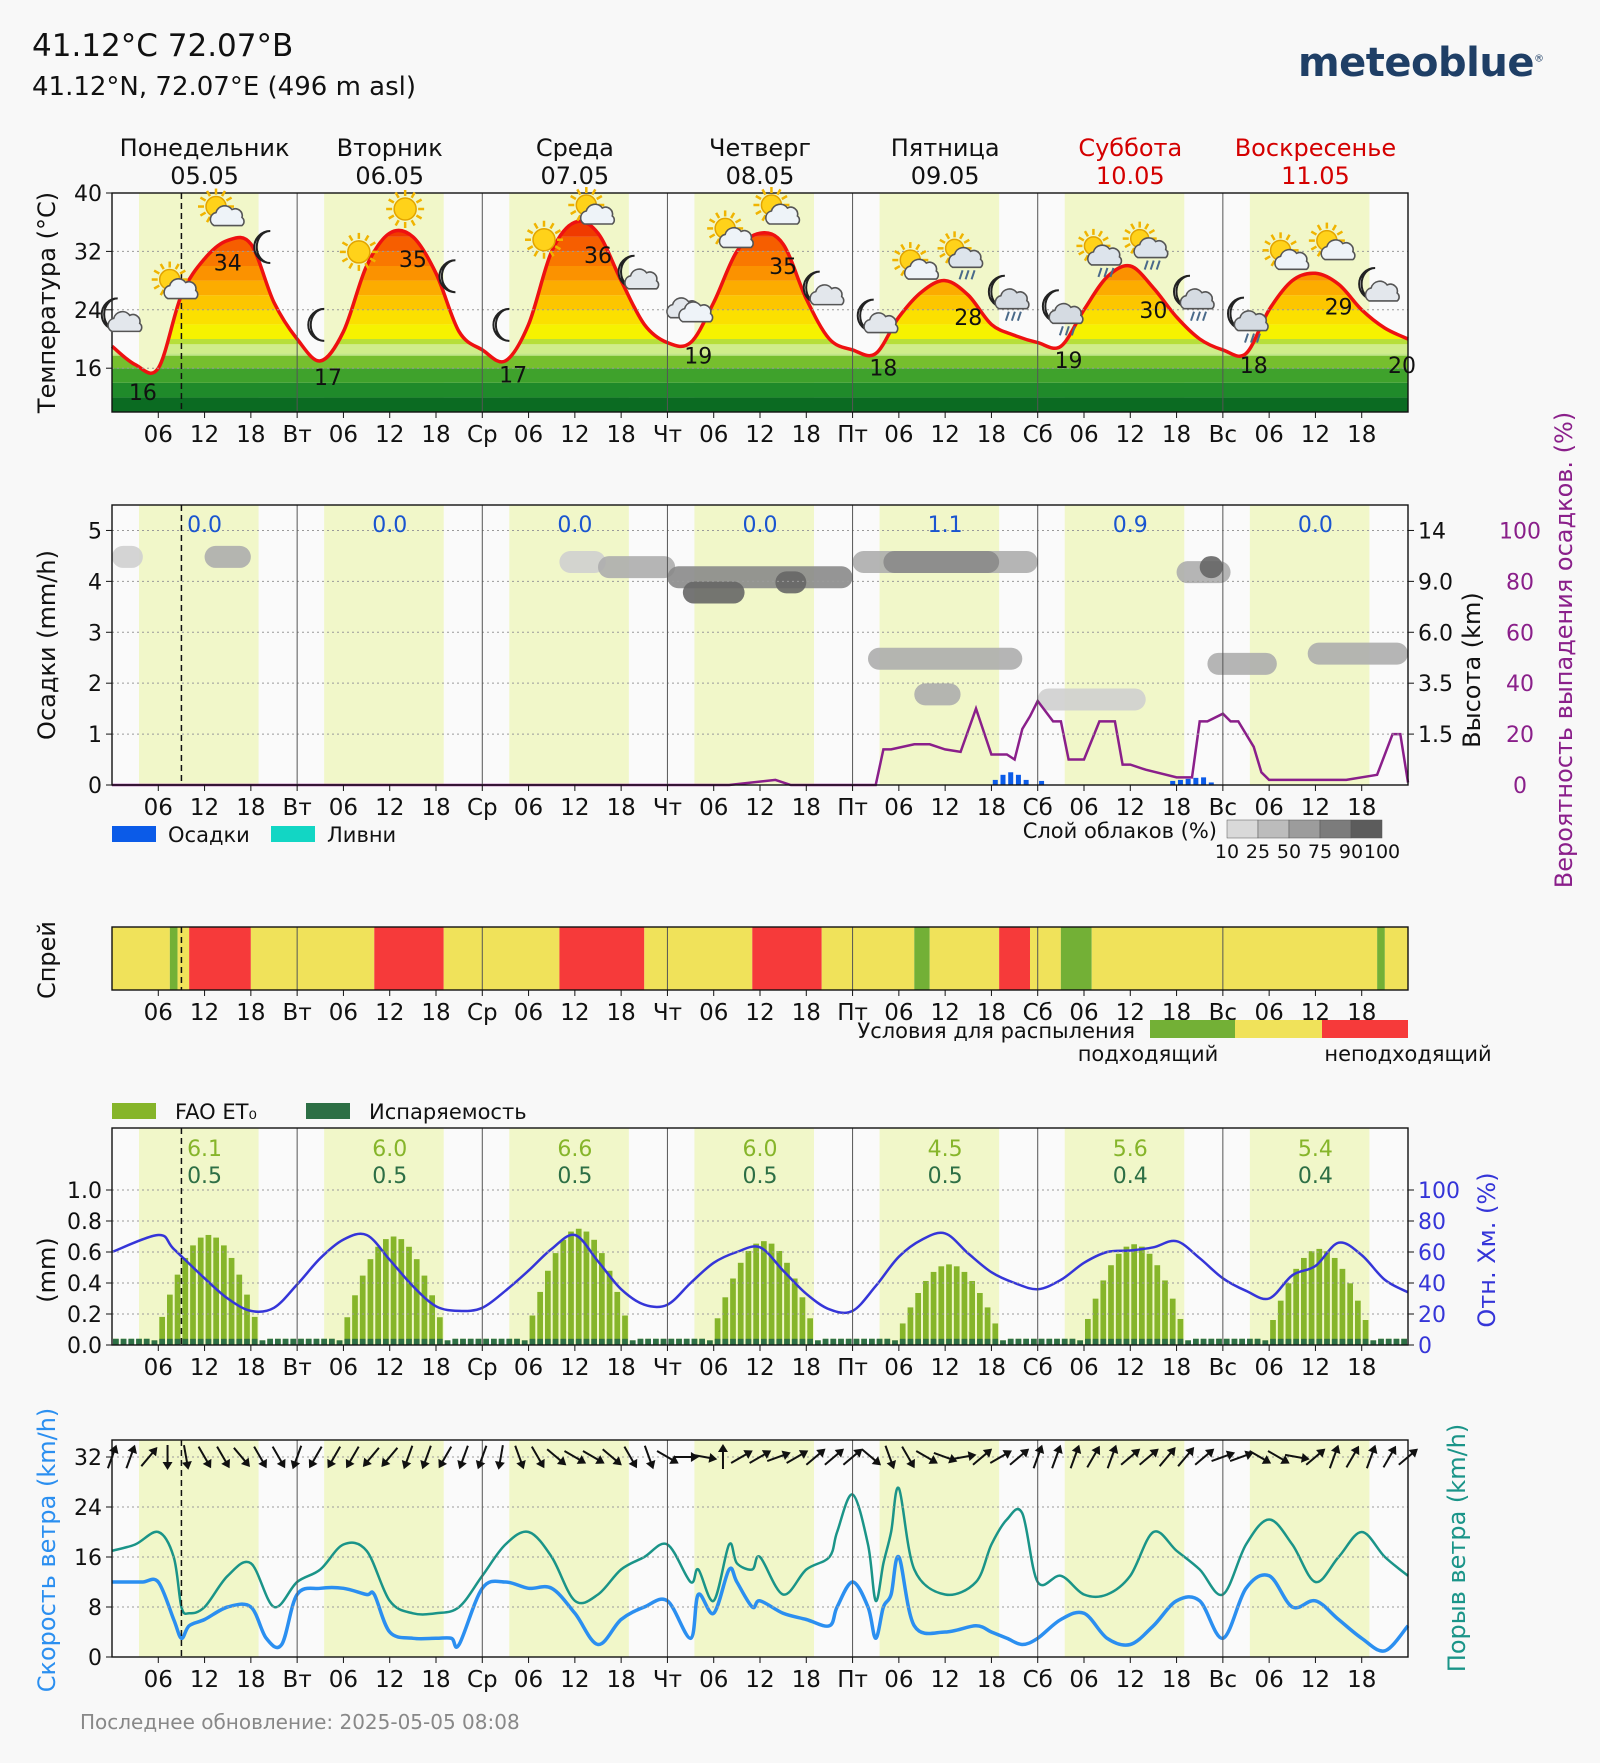 The height and width of the screenshot is (1763, 1600). Describe the element at coordinates (1432, 531) in the screenshot. I see `height-tick-label: 14` at that location.